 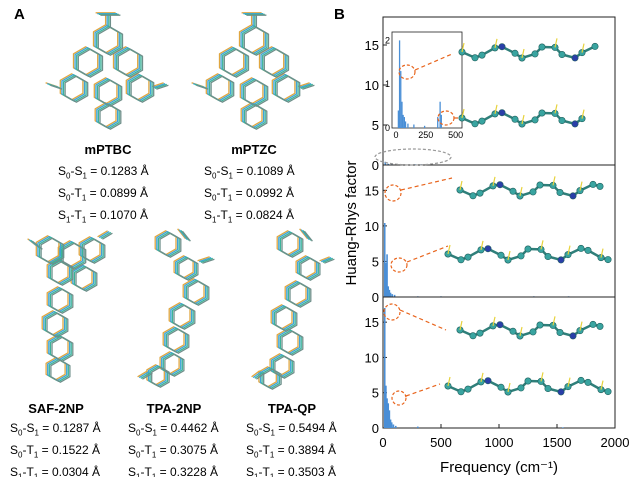 What do you see at coordinates (249, 196) in the screenshot?
I see `displacement-line: S0-T1 = 0.0992 Å` at bounding box center [249, 196].